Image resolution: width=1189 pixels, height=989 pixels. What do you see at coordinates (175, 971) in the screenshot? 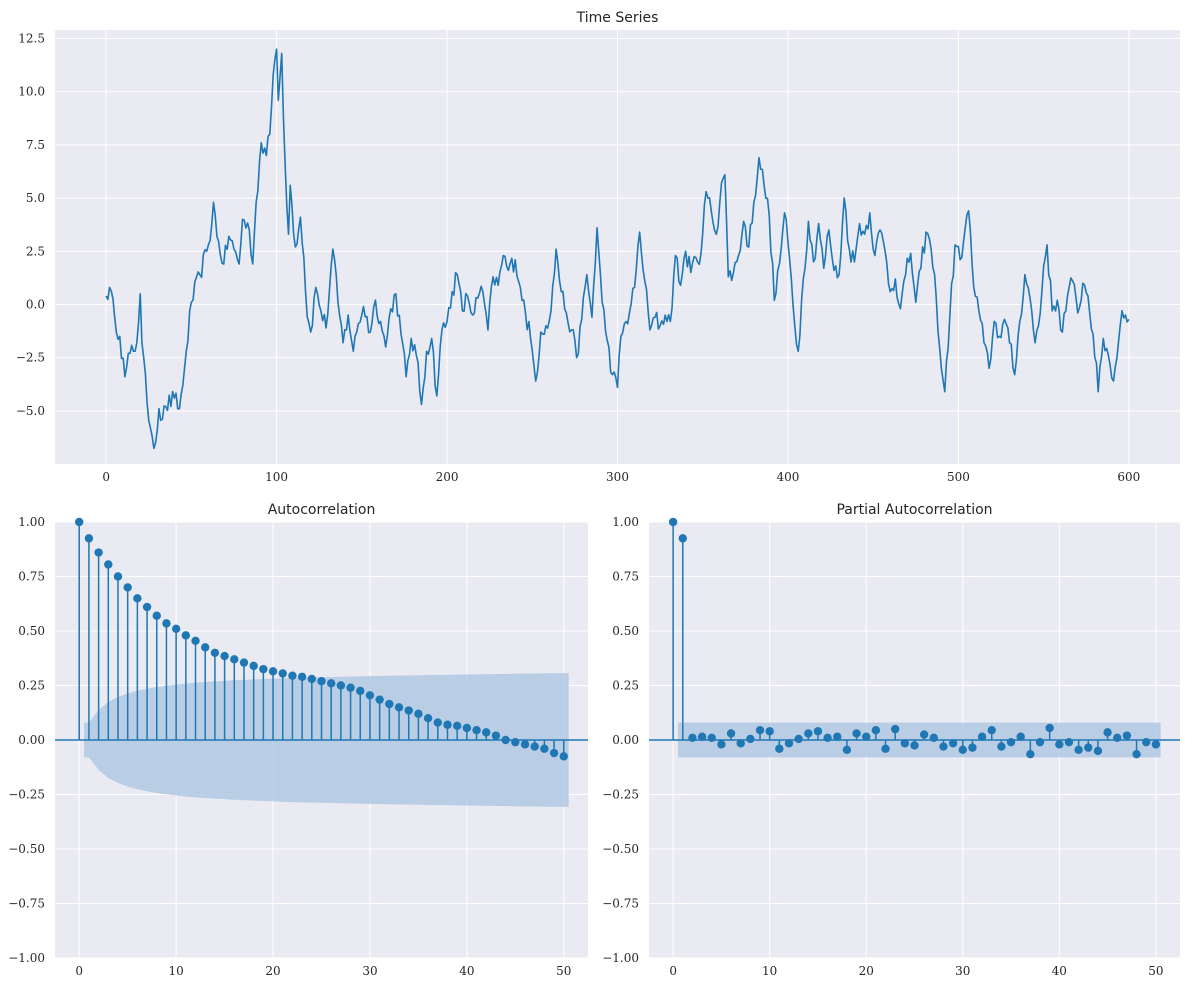
I see `acf-x-tick-label: 10` at bounding box center [175, 971].